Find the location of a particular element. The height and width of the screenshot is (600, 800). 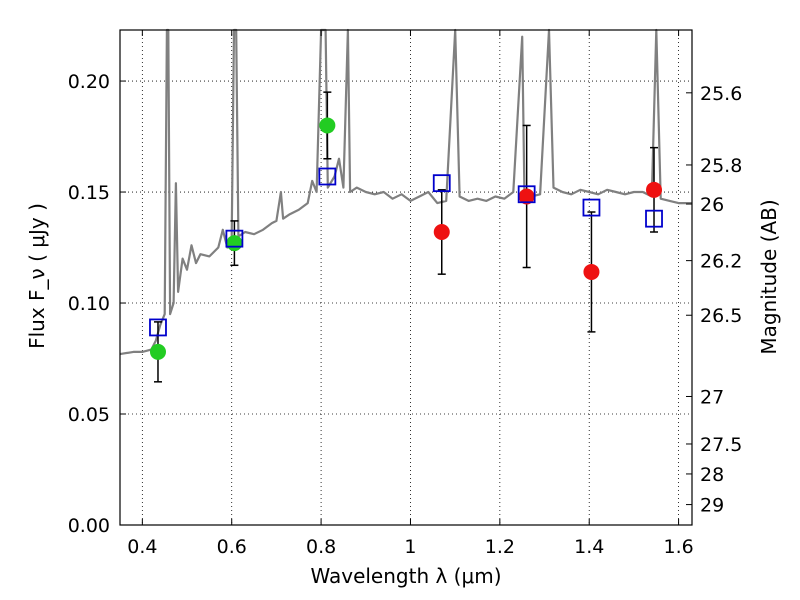

x-axis-label: Wavelength λ (μm) is located at coordinates (405, 576).